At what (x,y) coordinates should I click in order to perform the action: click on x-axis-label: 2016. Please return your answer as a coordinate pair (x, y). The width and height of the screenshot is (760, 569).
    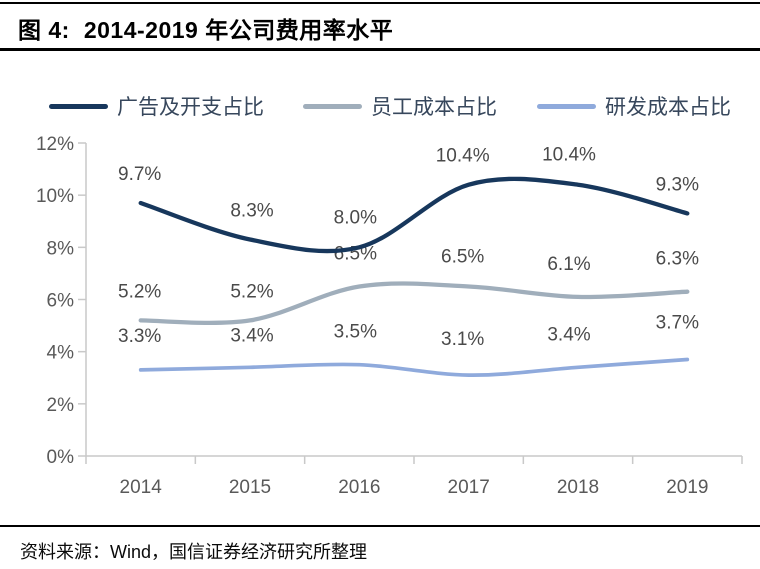
    Looking at the image, I should click on (359, 487).